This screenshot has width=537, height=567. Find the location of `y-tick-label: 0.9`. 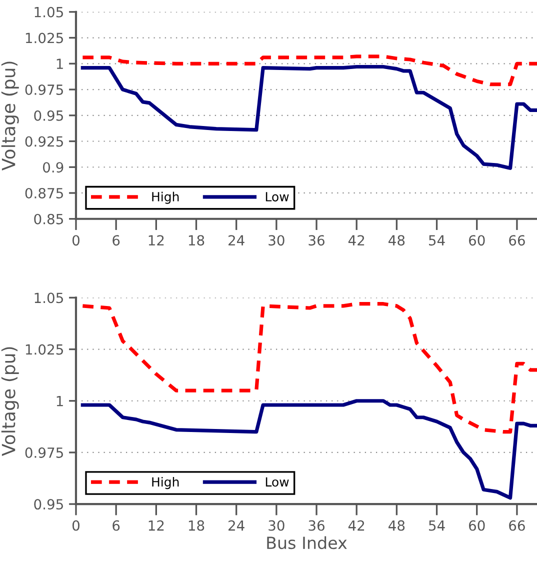

y-tick-label: 0.9 is located at coordinates (53, 167).